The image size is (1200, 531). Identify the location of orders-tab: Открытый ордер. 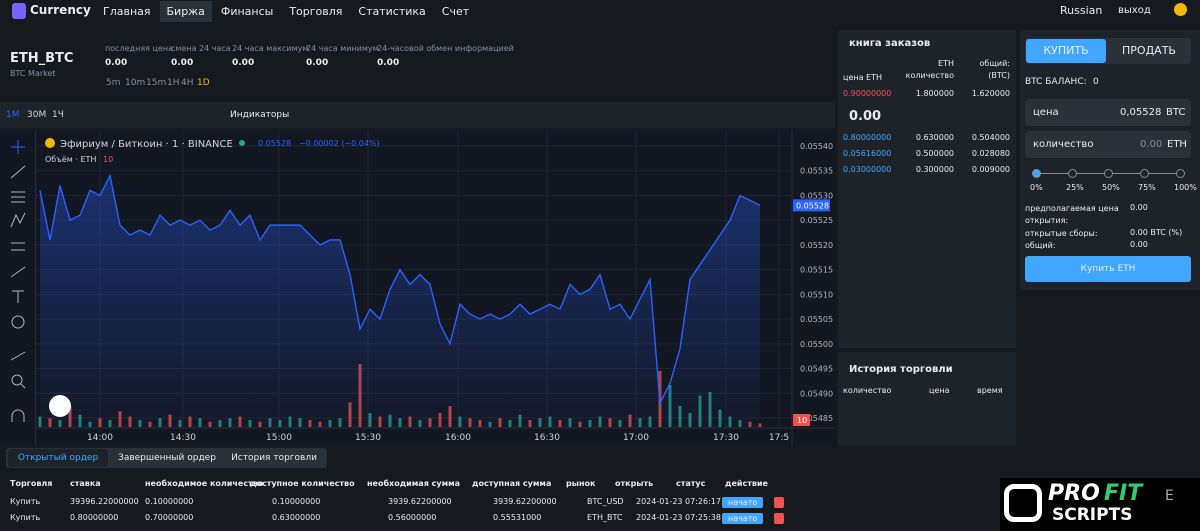
(58, 458).